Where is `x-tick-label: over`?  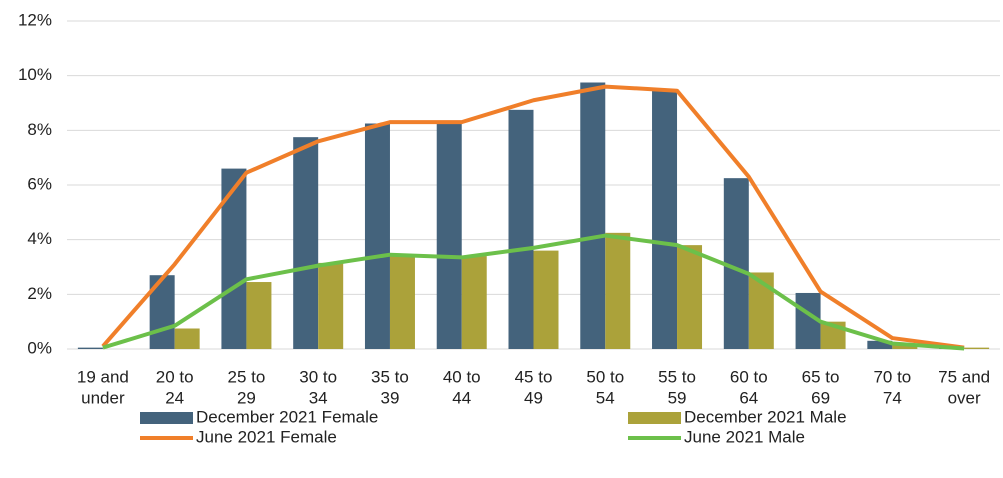
x-tick-label: over is located at coordinates (964, 397).